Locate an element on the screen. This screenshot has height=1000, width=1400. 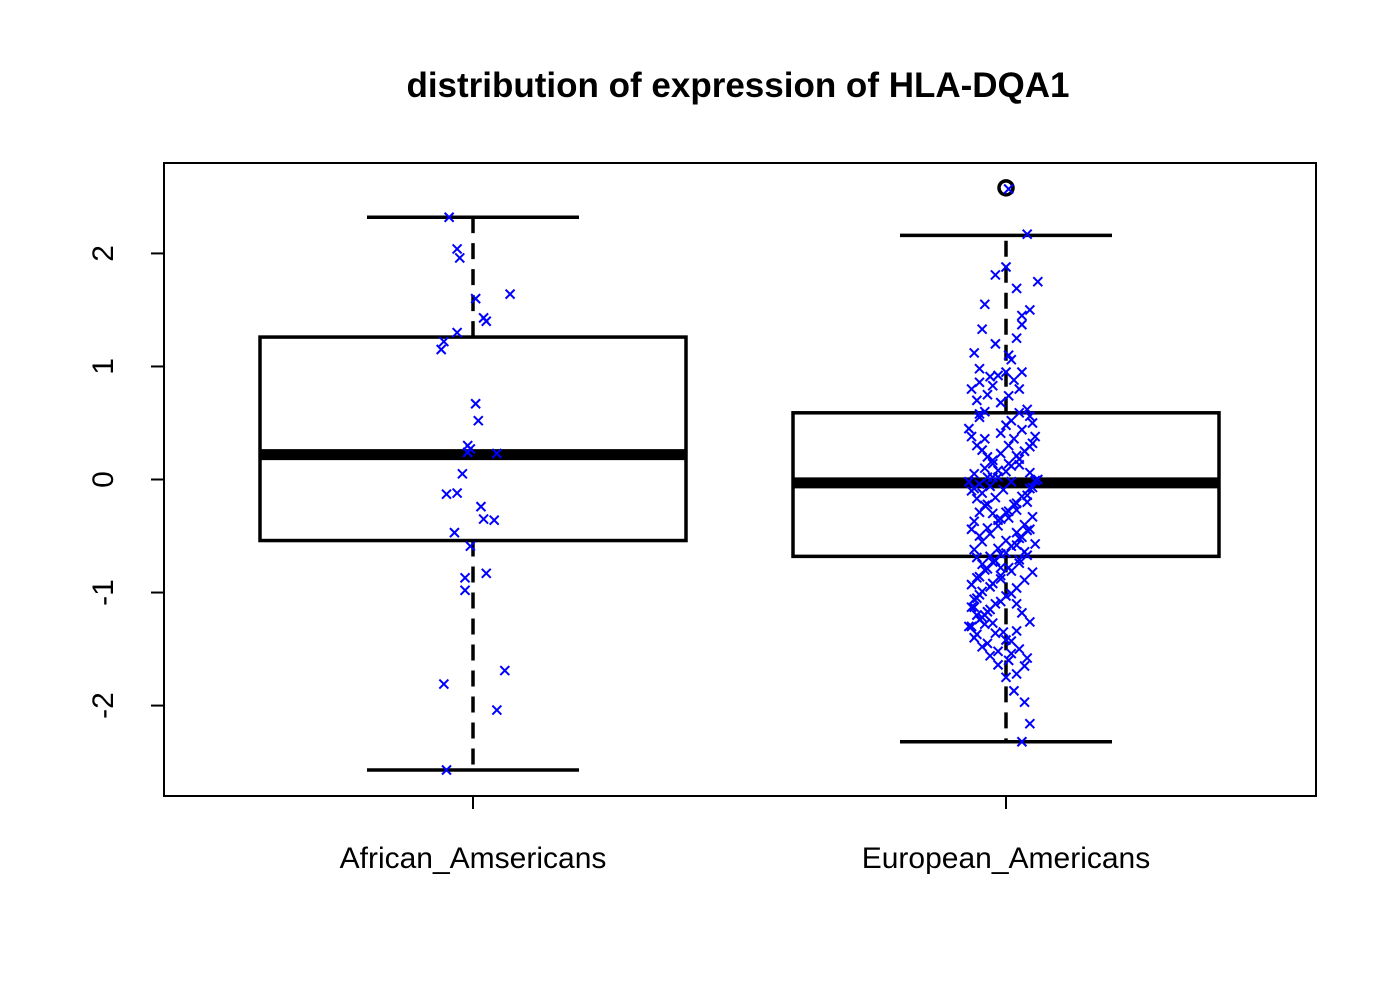
y-axis: -2 -1 0 1 2 is located at coordinates (126, 482).